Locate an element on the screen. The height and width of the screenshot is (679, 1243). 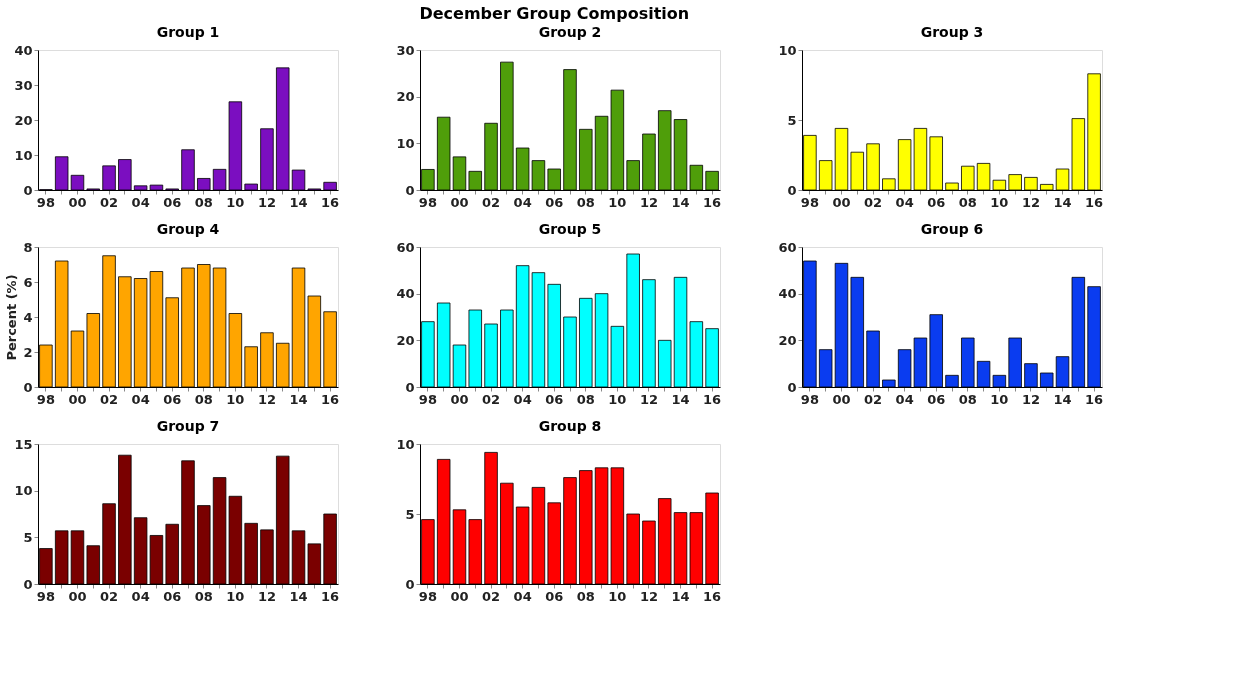
chart-title: Group 2 is located at coordinates (570, 32).